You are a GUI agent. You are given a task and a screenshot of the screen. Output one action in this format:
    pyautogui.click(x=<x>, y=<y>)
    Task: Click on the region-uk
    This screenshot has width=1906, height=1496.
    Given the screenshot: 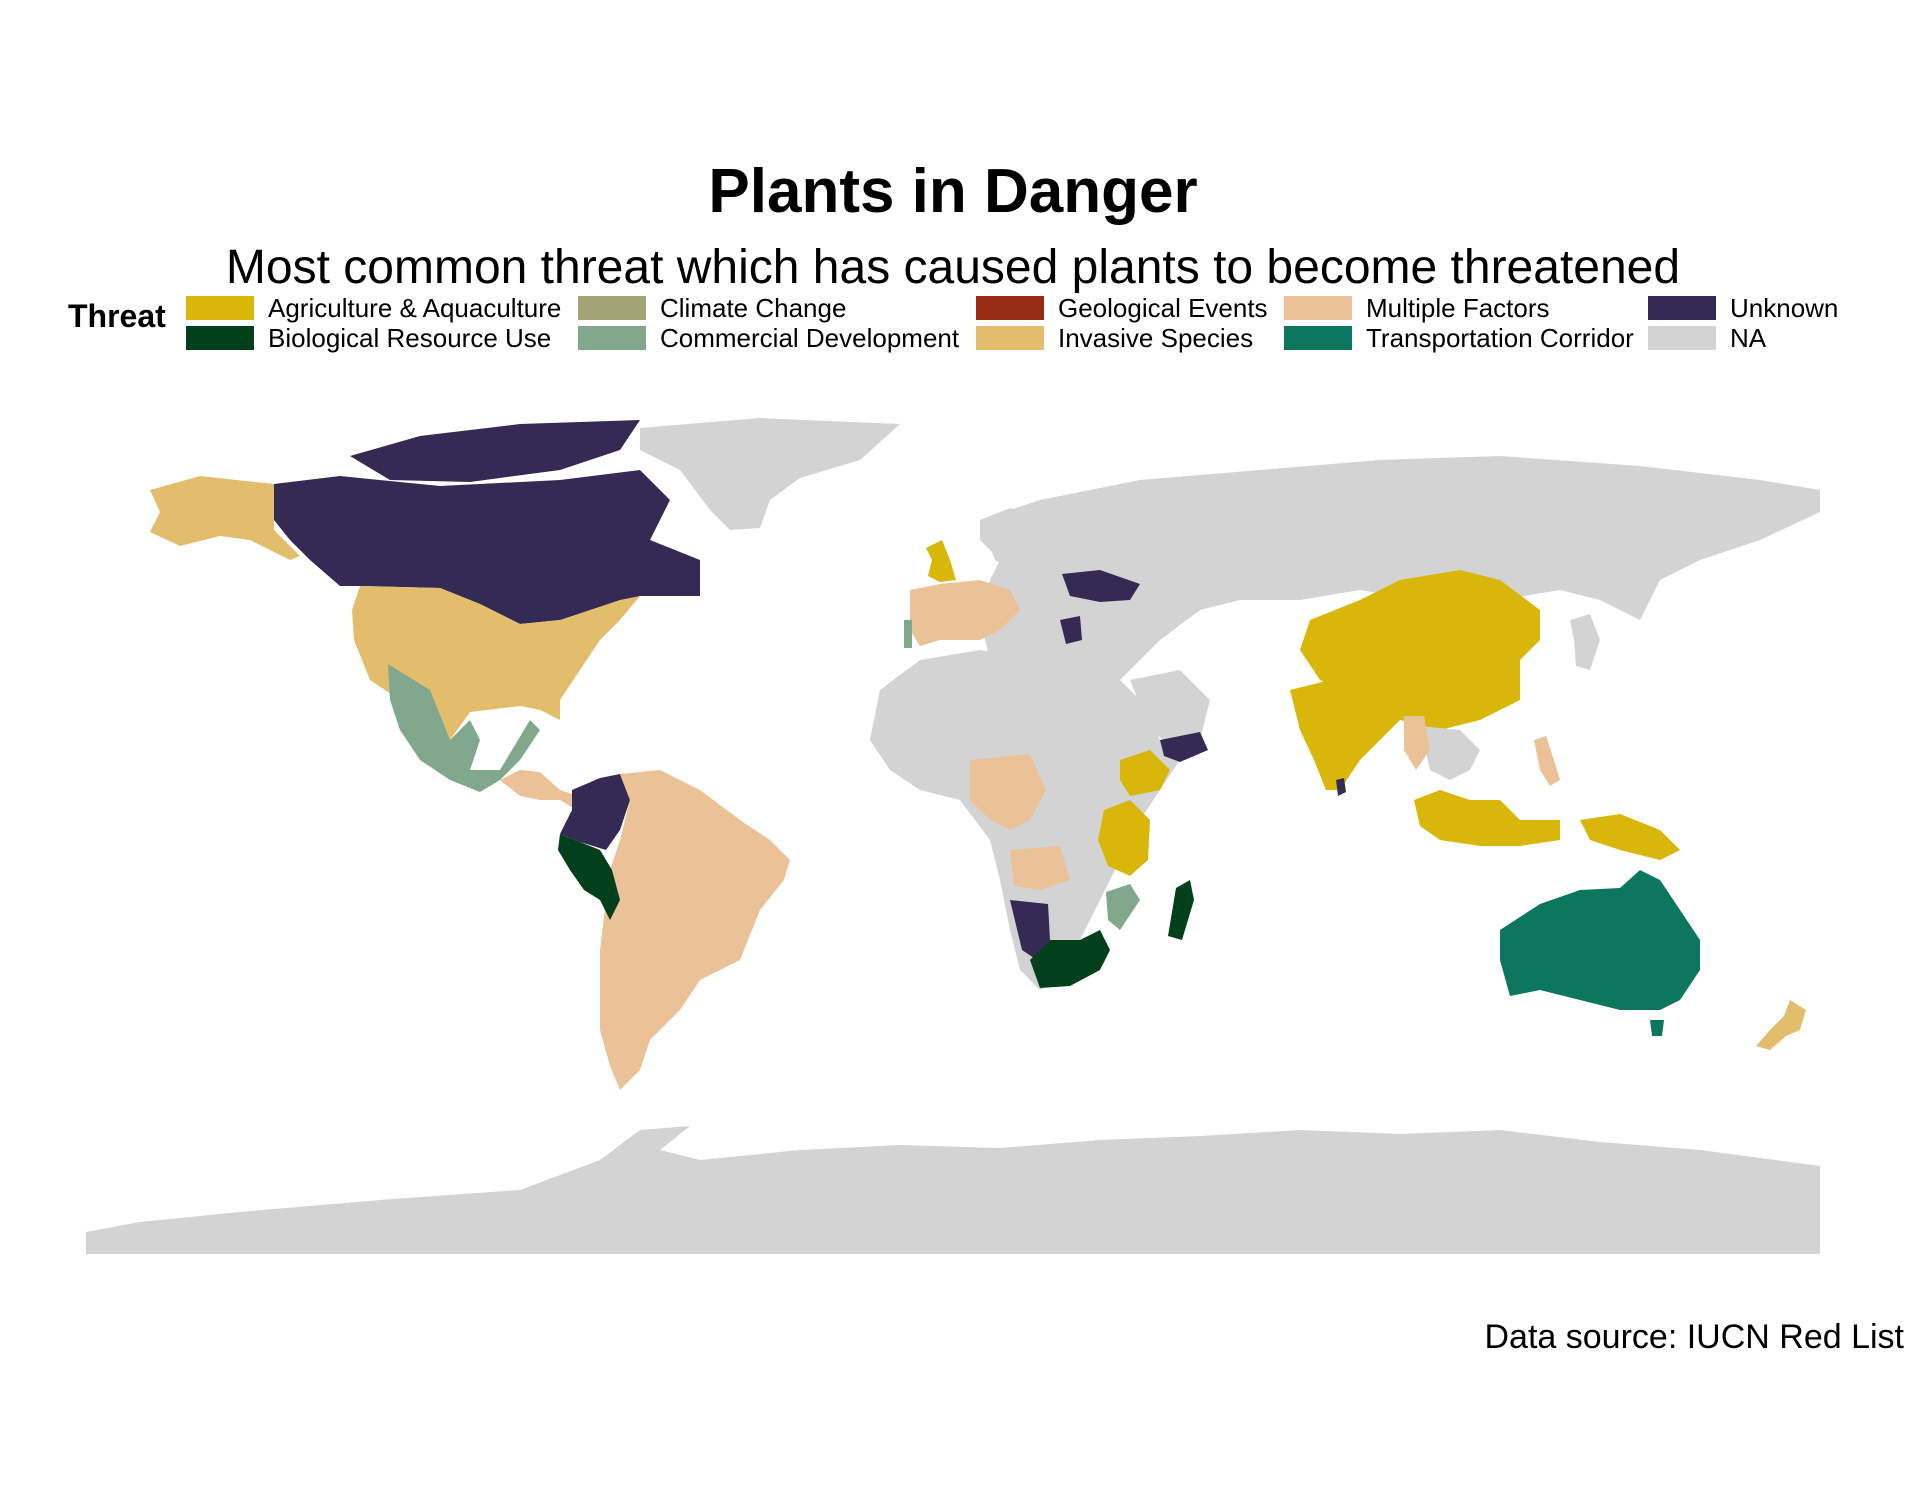 What is the action you would take?
    pyautogui.click(x=941, y=561)
    